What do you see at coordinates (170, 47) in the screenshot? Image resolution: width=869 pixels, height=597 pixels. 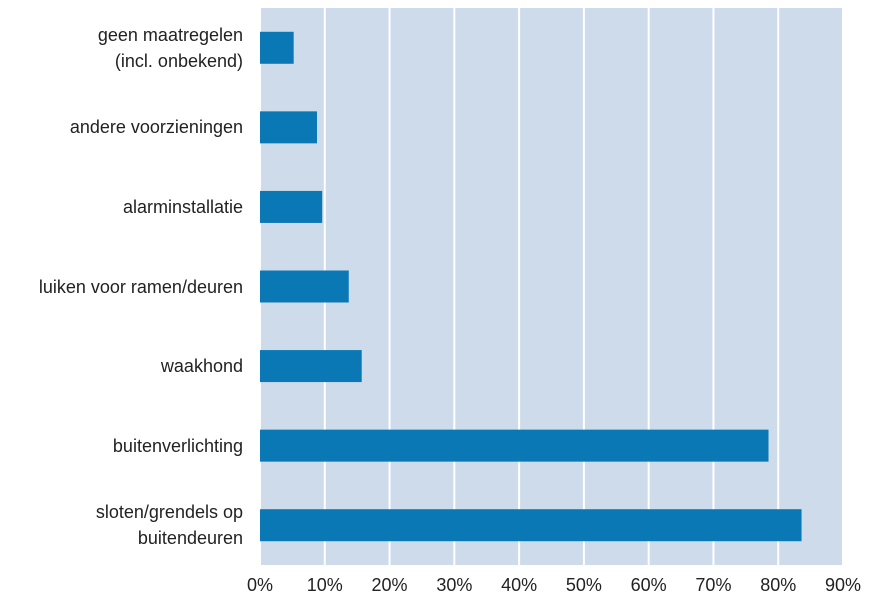 I see `y-tick-label: geen maatregelen (incl. onbekend)` at bounding box center [170, 47].